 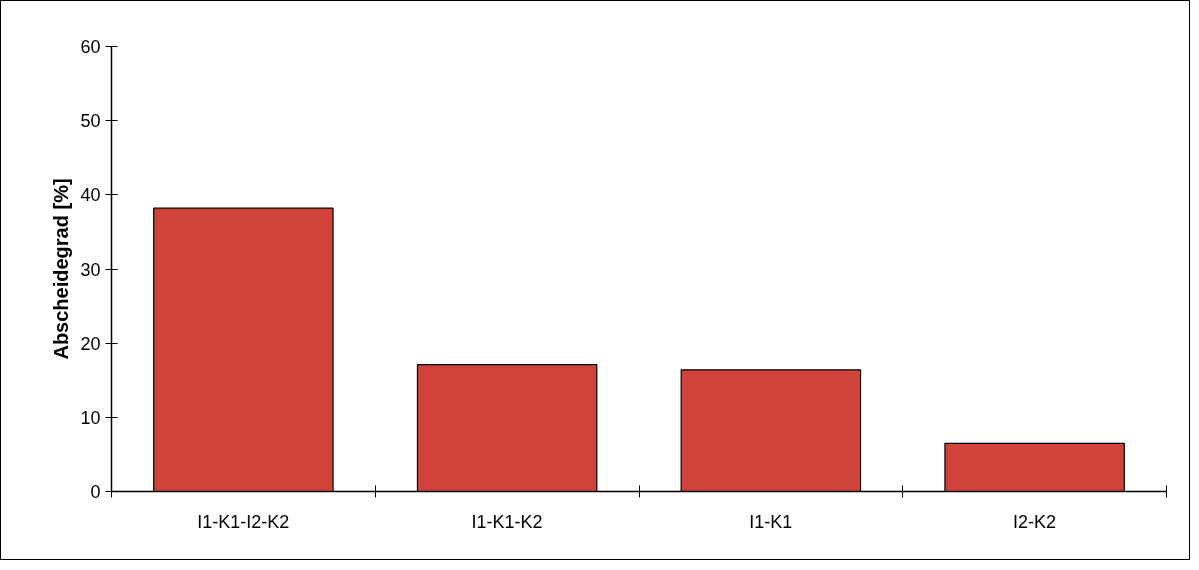 I want to click on y-tick-label: 0, so click(x=95, y=492).